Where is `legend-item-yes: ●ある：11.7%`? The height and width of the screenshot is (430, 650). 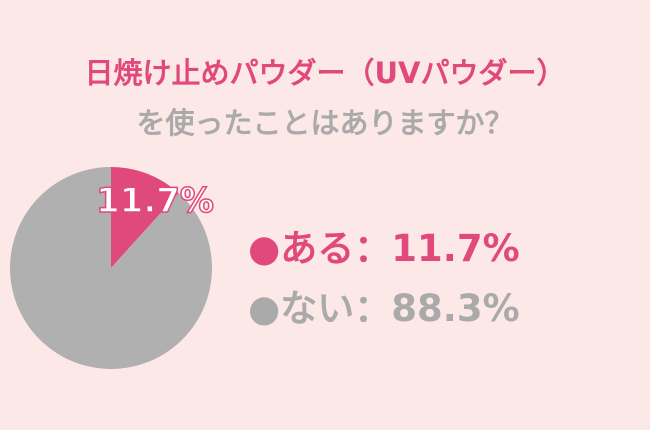 legend-item-yes: ●ある：11.7% is located at coordinates (384, 245).